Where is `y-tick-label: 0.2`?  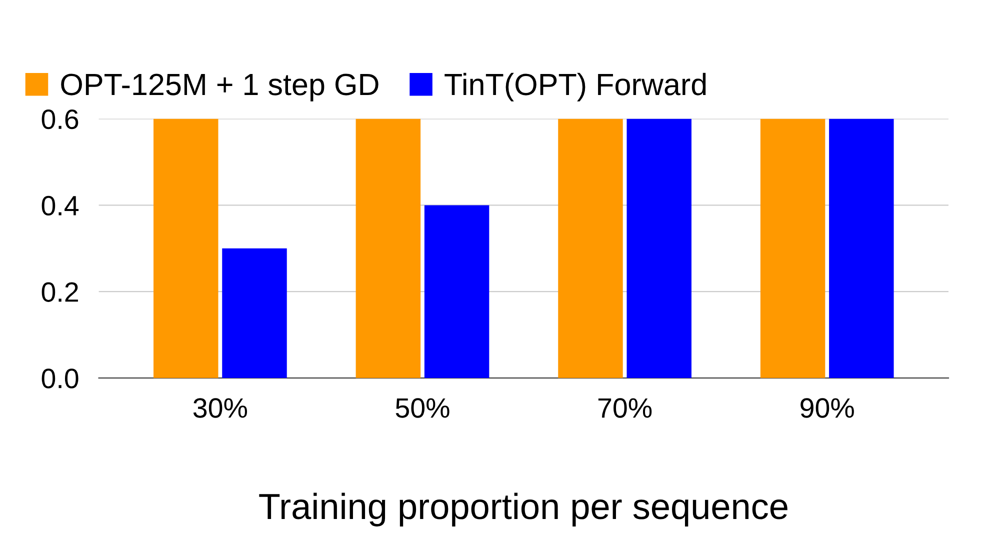 y-tick-label: 0.2 is located at coordinates (60, 292).